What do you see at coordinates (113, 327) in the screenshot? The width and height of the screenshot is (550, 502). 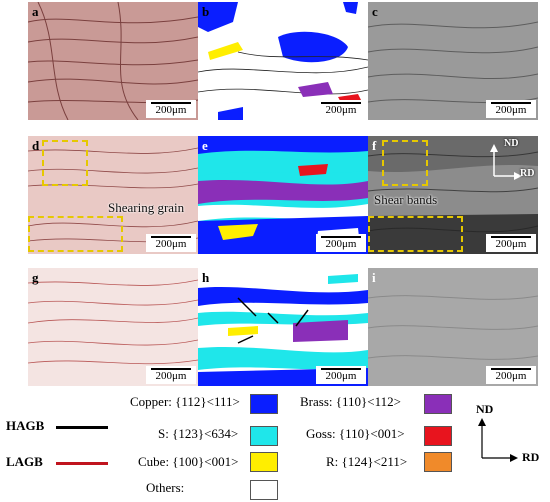 I see `panel-g: g 200μm` at bounding box center [113, 327].